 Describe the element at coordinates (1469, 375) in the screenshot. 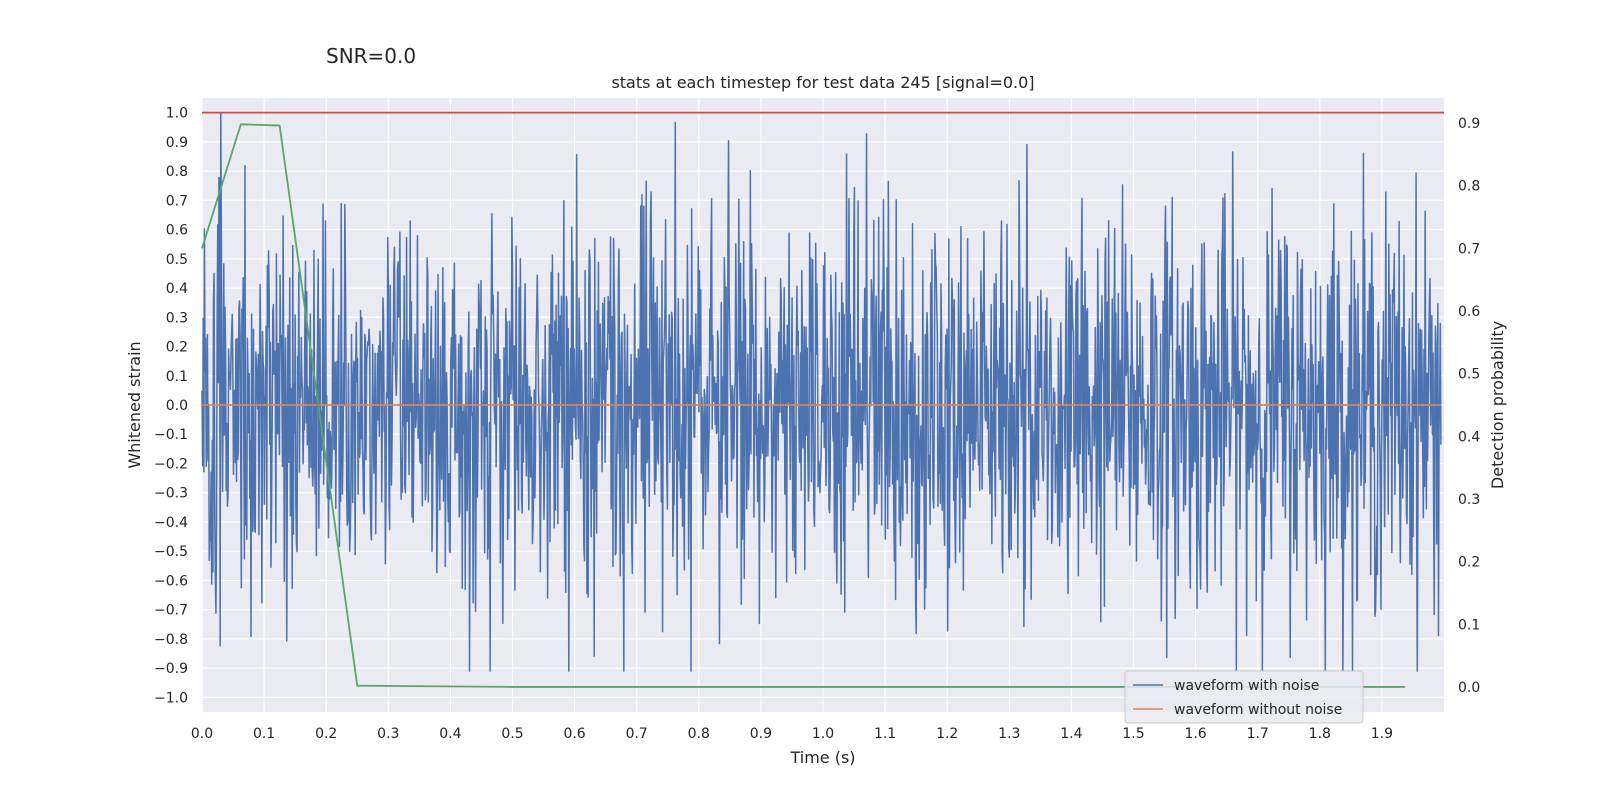

I see `y-right-tick-label: 0.5` at that location.